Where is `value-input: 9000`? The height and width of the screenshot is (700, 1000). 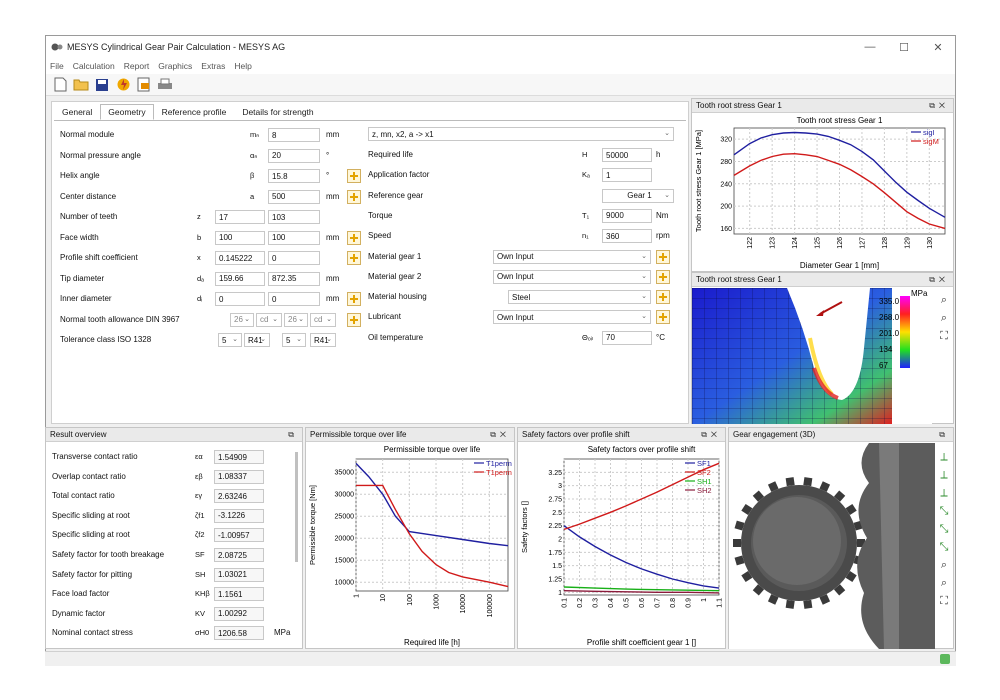 value-input: 9000 is located at coordinates (627, 215).